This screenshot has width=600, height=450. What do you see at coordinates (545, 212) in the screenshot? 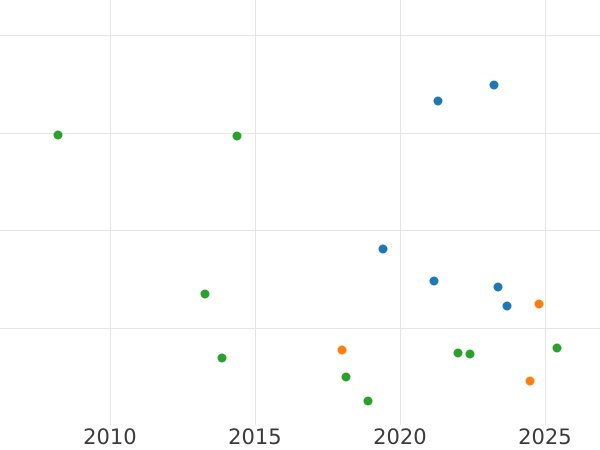
I see `x-gridline-2025` at bounding box center [545, 212].